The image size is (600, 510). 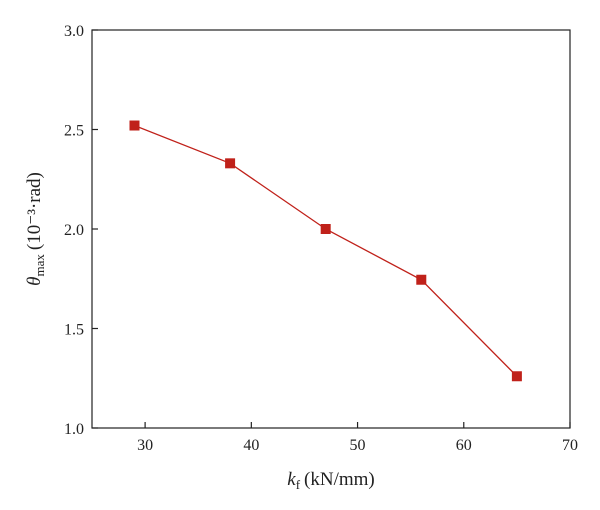 I want to click on x-tick-label: 30, so click(x=145, y=445).